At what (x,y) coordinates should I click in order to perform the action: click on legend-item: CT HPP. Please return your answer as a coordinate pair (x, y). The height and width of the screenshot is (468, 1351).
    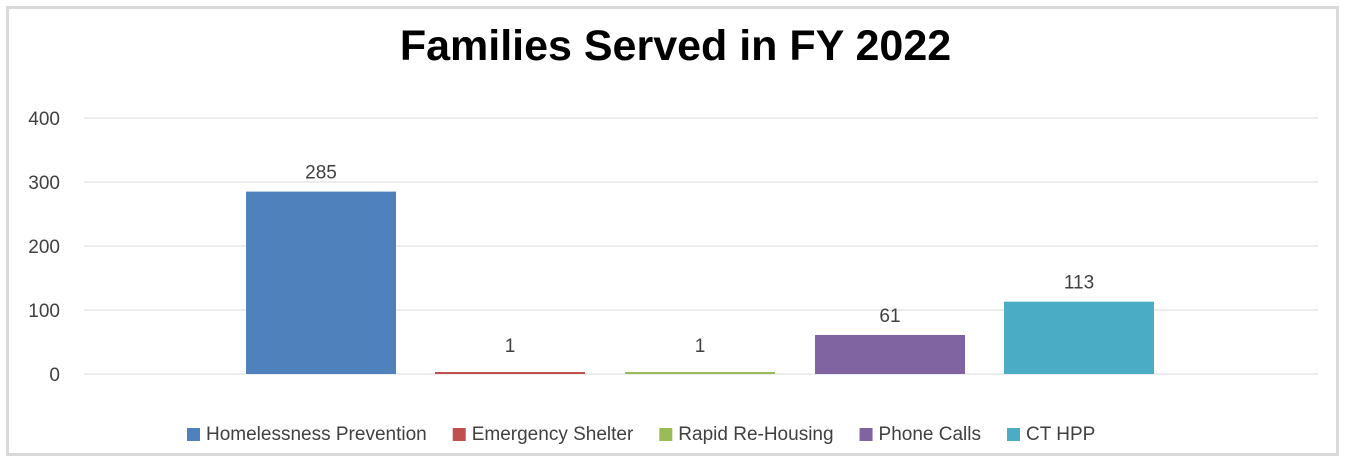
    Looking at the image, I should click on (1051, 434).